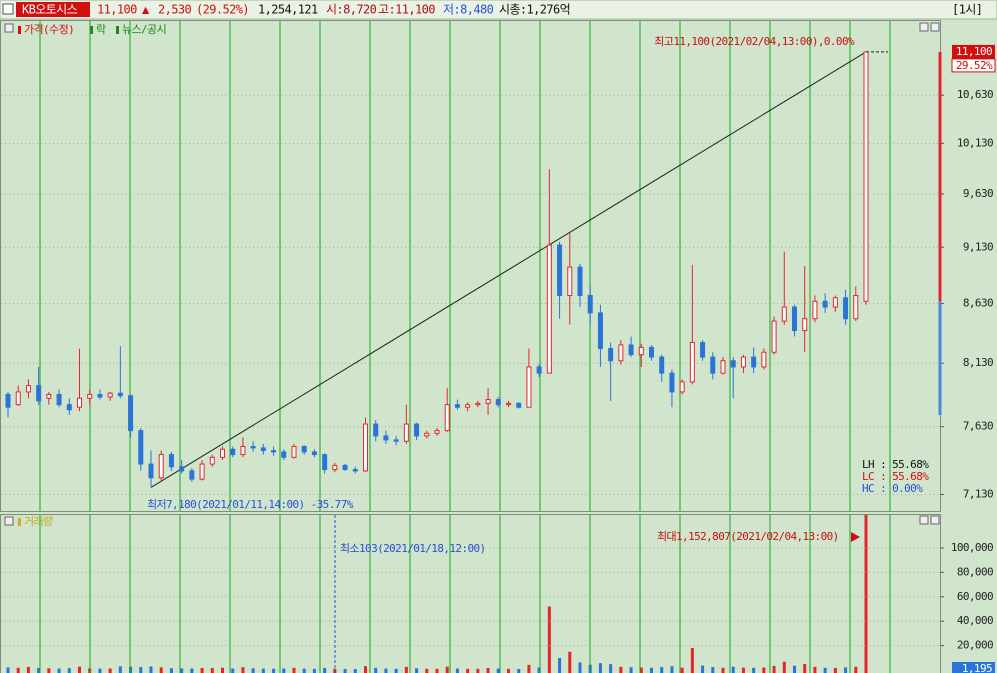 The image size is (997, 673). Describe the element at coordinates (288, 10) in the screenshot. I see `volume: 1,254,121` at that location.